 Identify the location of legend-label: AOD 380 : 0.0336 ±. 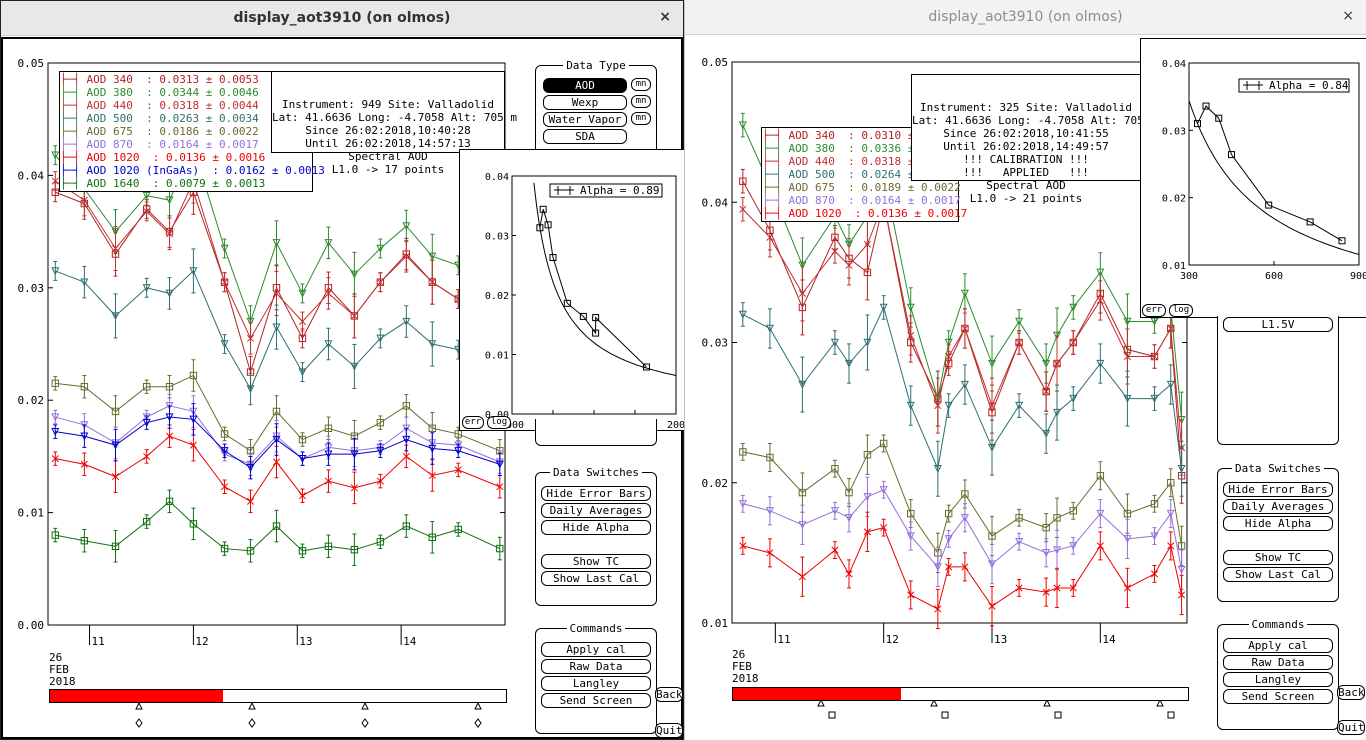
(851, 148).